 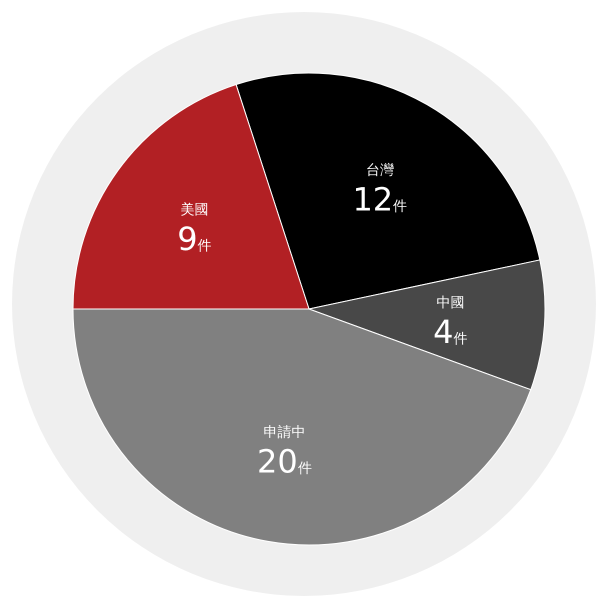 I want to click on data-label: 4件, so click(x=450, y=331).